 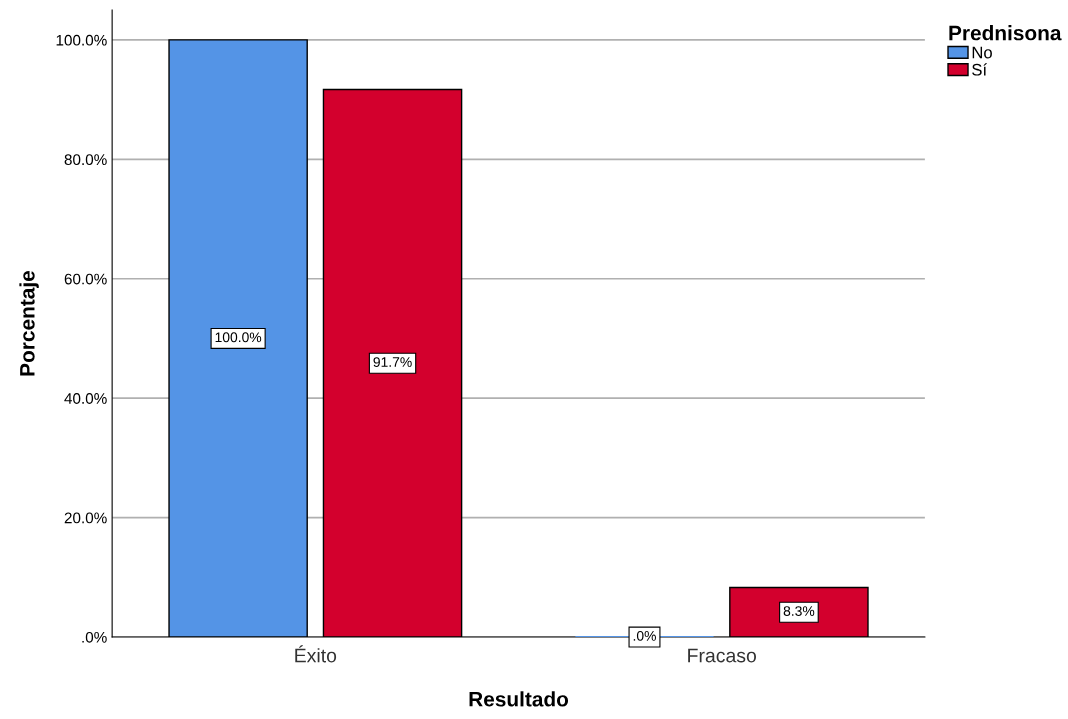 What do you see at coordinates (799, 611) in the screenshot?
I see `data-label: 8.3%` at bounding box center [799, 611].